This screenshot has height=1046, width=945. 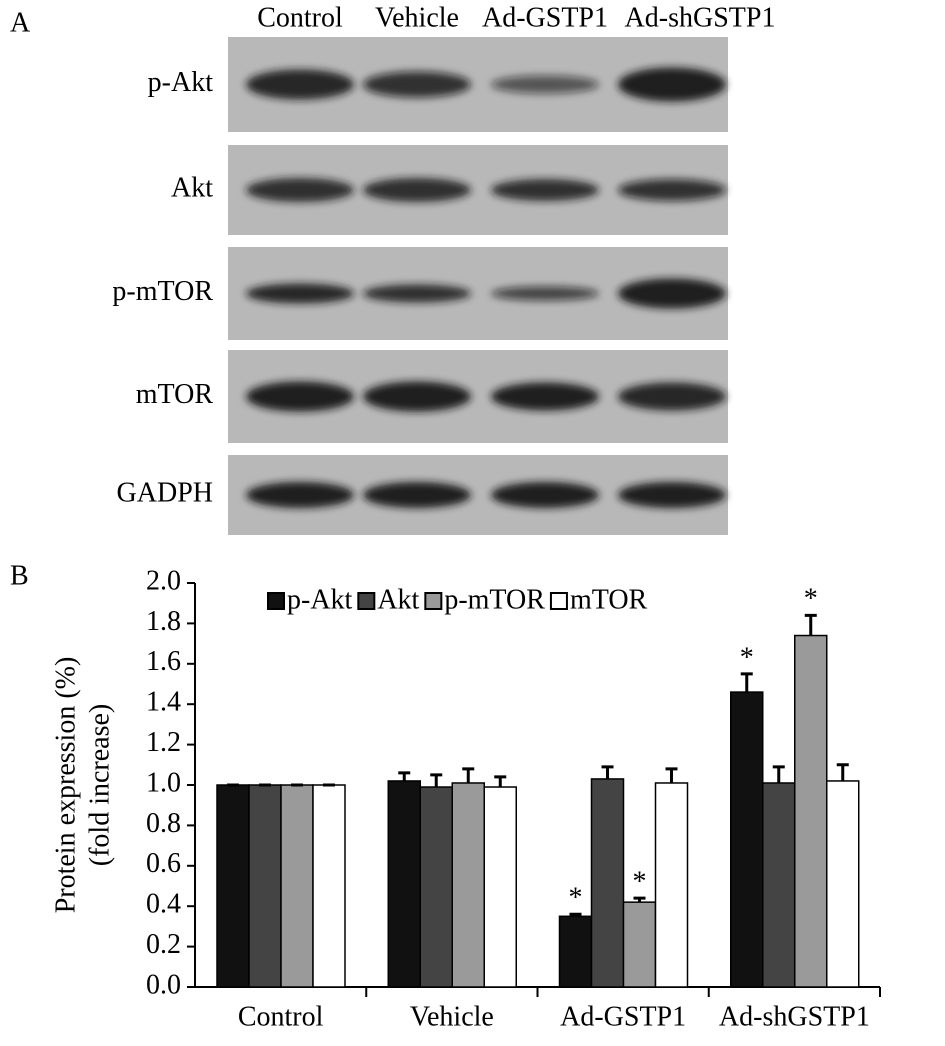 I want to click on legend-label: mTOR, so click(x=609, y=599).